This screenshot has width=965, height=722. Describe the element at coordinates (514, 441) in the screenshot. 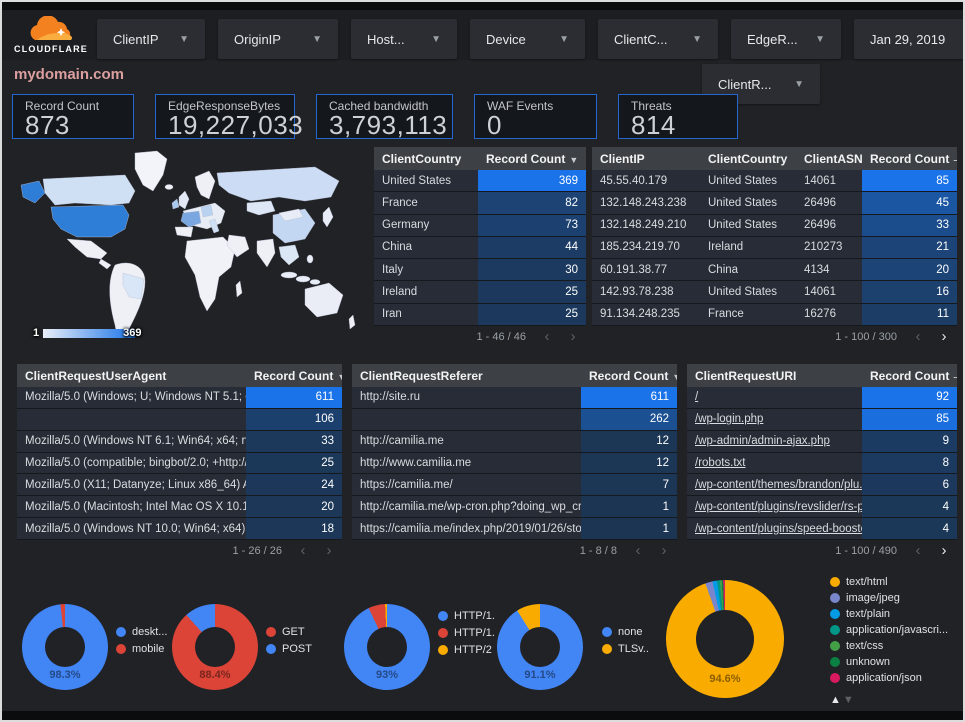

I see `table-row: http://camilia.me 12` at that location.